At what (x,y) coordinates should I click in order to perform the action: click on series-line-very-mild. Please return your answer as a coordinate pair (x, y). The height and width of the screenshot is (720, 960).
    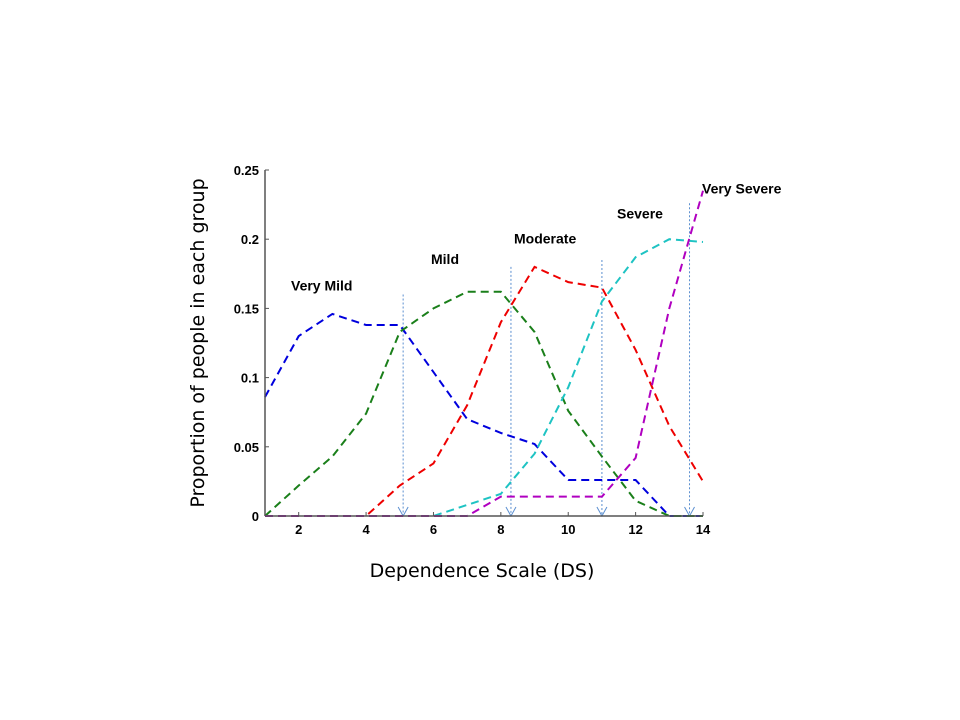
    Looking at the image, I should click on (483, 414).